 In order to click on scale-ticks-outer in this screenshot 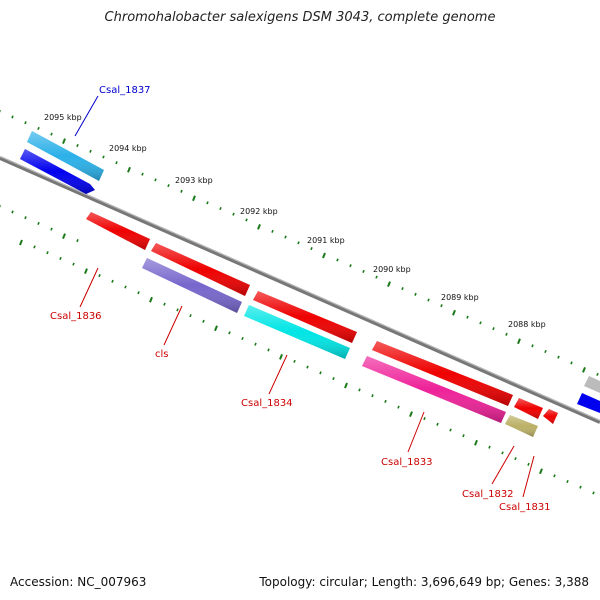, I will do `click(39, 224)`.